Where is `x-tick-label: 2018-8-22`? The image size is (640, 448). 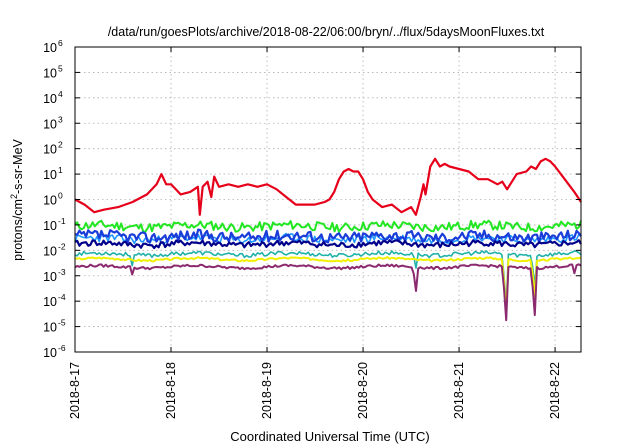
x-tick-label: 2018-8-22 is located at coordinates (555, 390).